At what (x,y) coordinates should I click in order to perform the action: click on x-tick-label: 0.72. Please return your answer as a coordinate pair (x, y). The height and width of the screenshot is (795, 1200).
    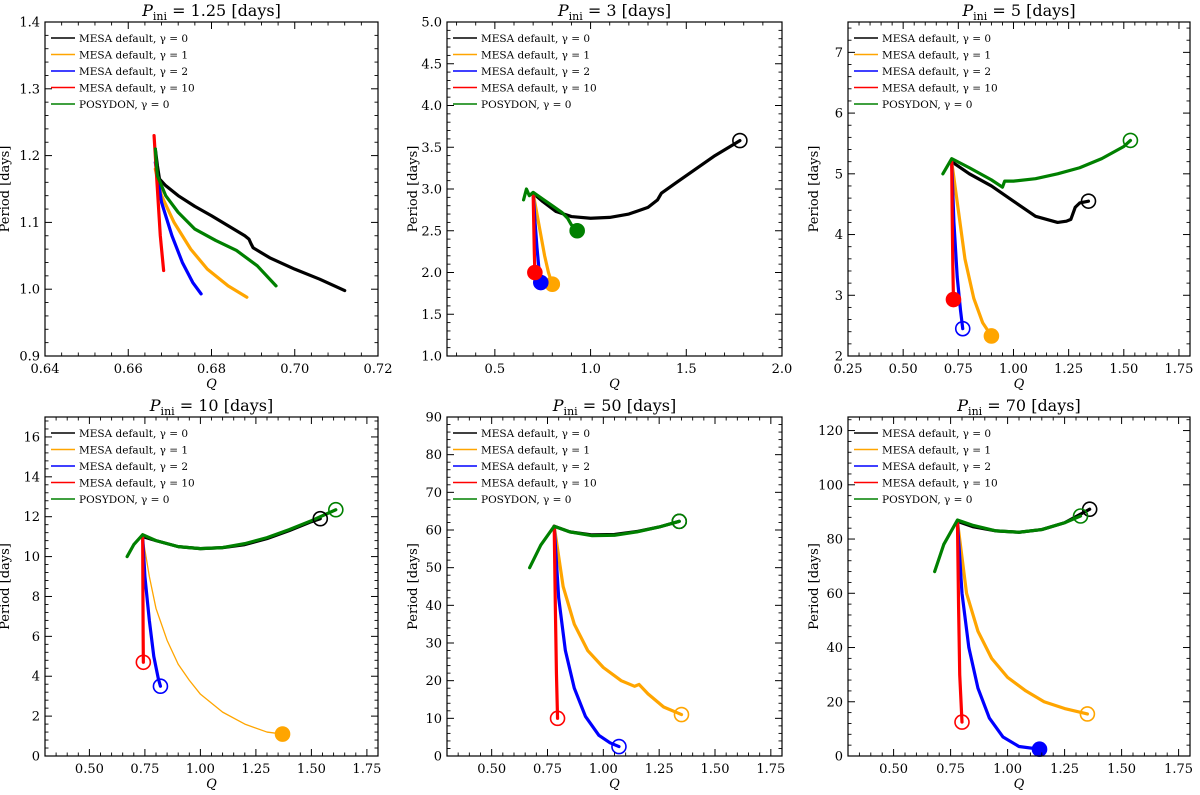
    Looking at the image, I should click on (378, 369).